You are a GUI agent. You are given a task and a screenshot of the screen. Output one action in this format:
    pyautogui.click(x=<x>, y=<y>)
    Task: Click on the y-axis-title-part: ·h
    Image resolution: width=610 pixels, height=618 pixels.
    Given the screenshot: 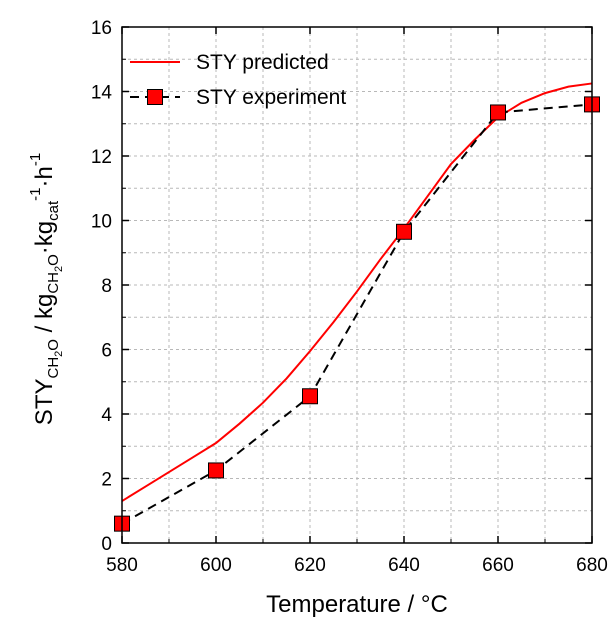 What is the action you would take?
    pyautogui.click(x=44, y=176)
    